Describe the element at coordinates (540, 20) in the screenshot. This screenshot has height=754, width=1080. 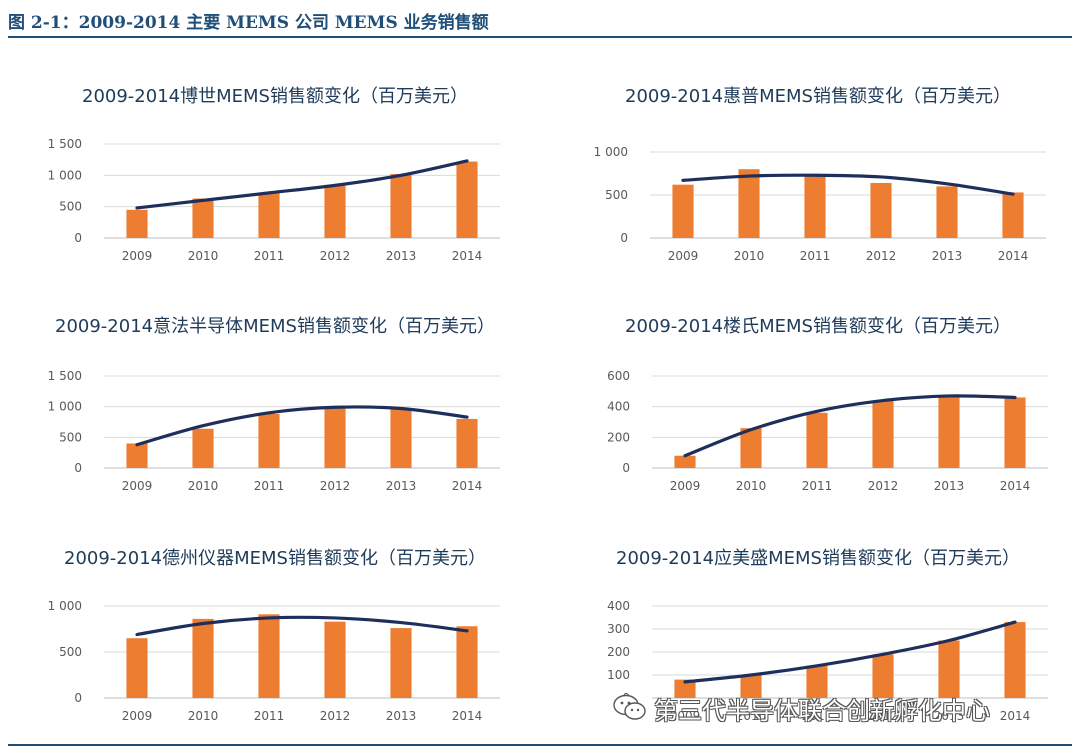
I see `figure-header: 图 2-1：2009-2014 主要 MEMS 公司 MEMS 业务销售额` at that location.